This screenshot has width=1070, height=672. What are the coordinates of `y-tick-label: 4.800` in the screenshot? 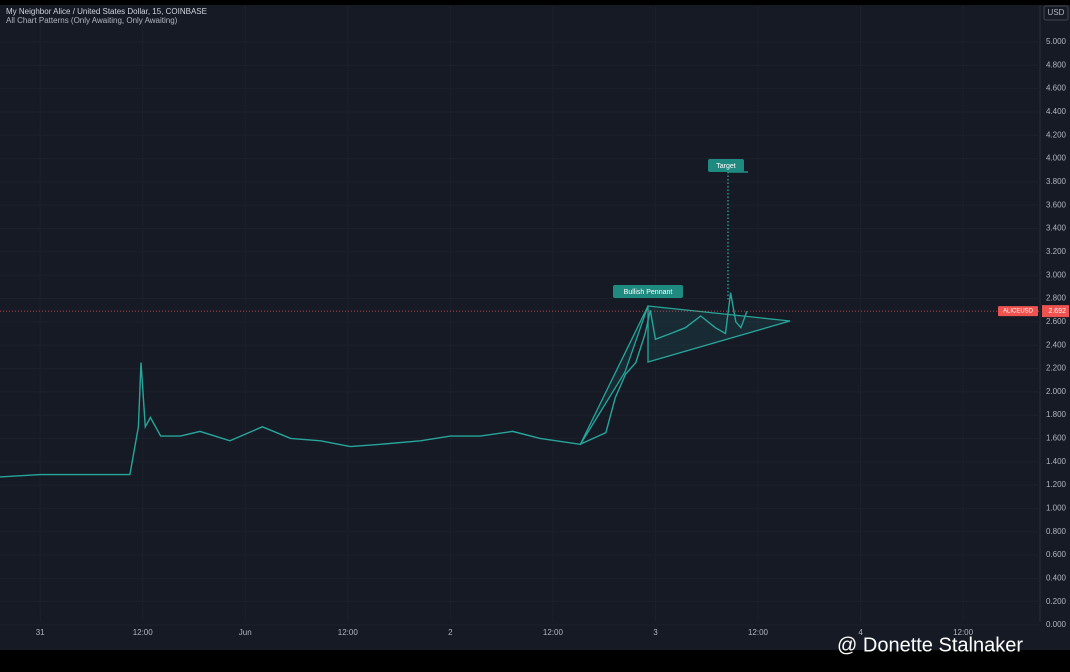 It's located at (1056, 64).